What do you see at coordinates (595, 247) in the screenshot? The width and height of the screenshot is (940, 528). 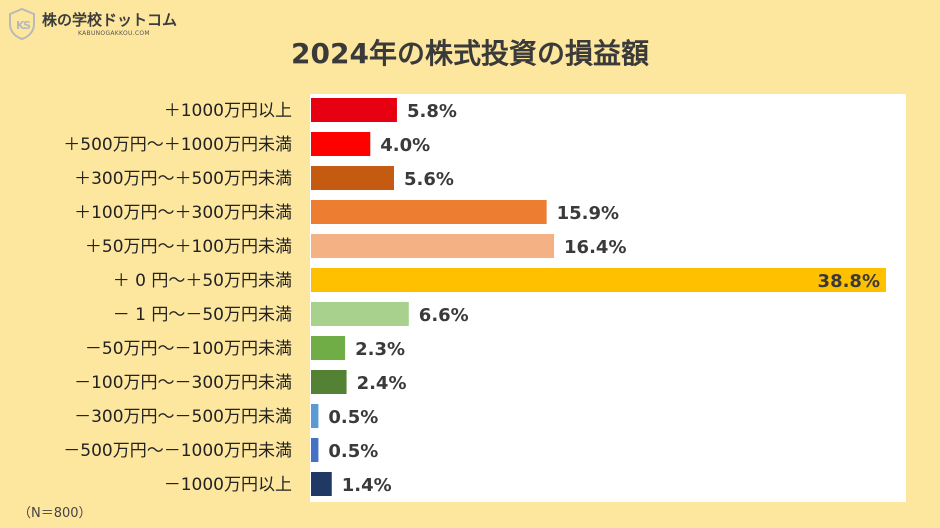 I see `value-label: 16.4%` at bounding box center [595, 247].